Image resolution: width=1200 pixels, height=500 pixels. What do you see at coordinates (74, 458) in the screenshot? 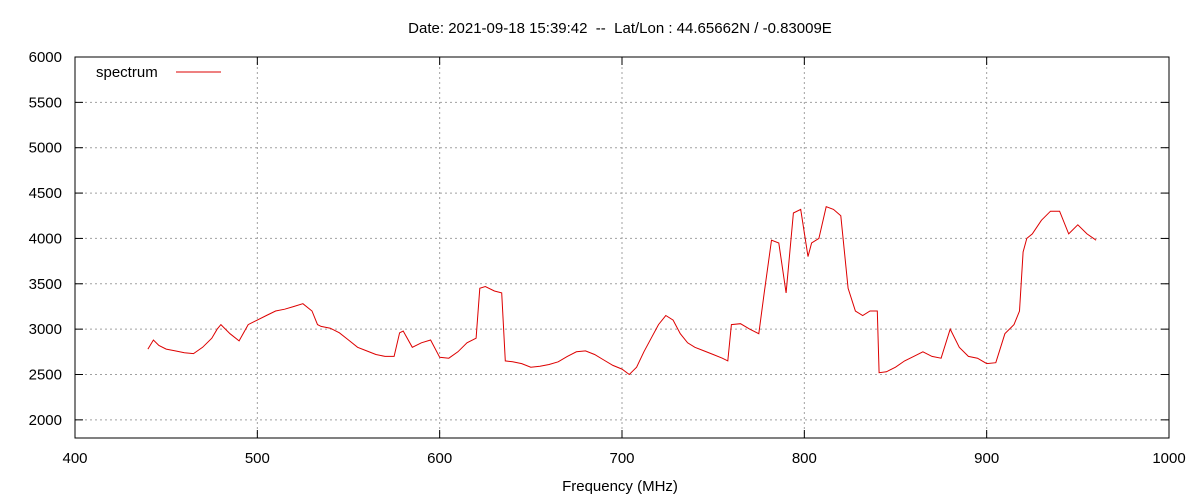
I see `x-tick-label: 400` at bounding box center [74, 458].